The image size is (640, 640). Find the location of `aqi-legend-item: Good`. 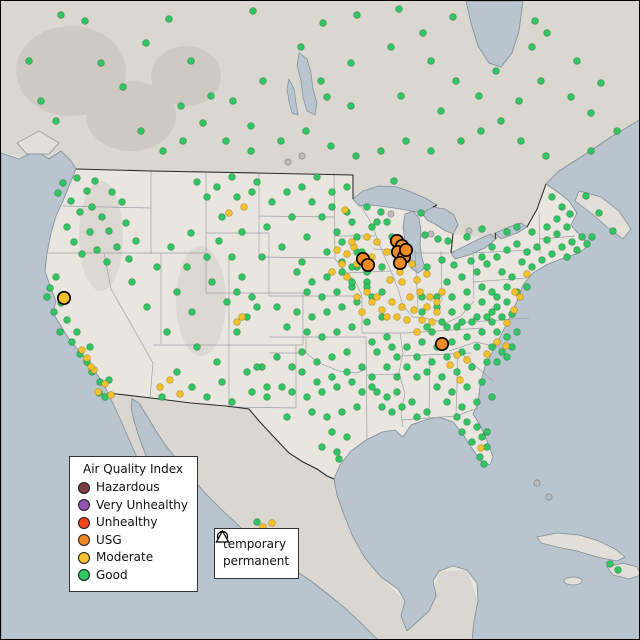

aqi-legend-item: Good is located at coordinates (133, 575).